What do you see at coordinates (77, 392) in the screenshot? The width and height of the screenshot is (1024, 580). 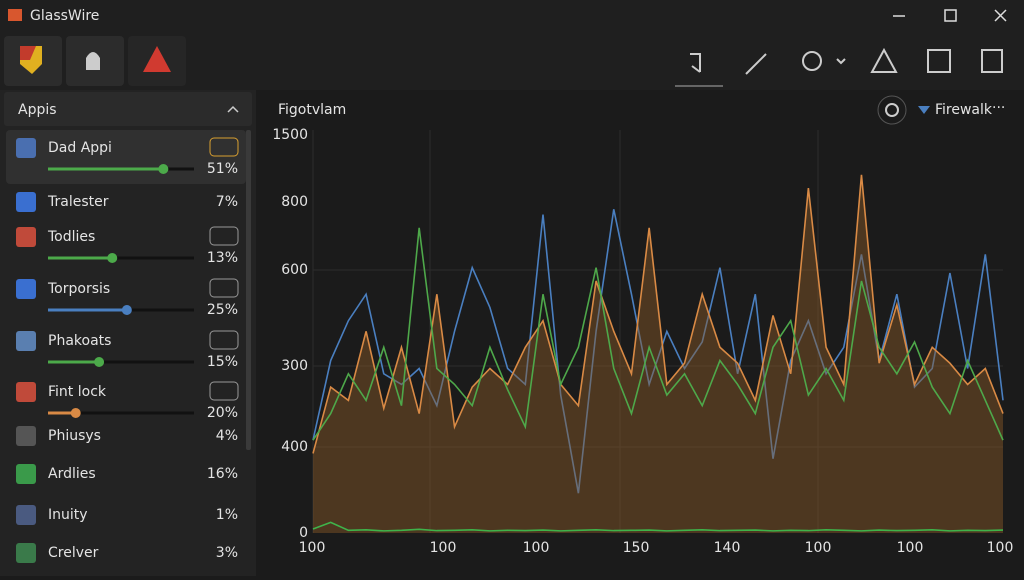 I see `app-name: Fint lock` at bounding box center [77, 392].